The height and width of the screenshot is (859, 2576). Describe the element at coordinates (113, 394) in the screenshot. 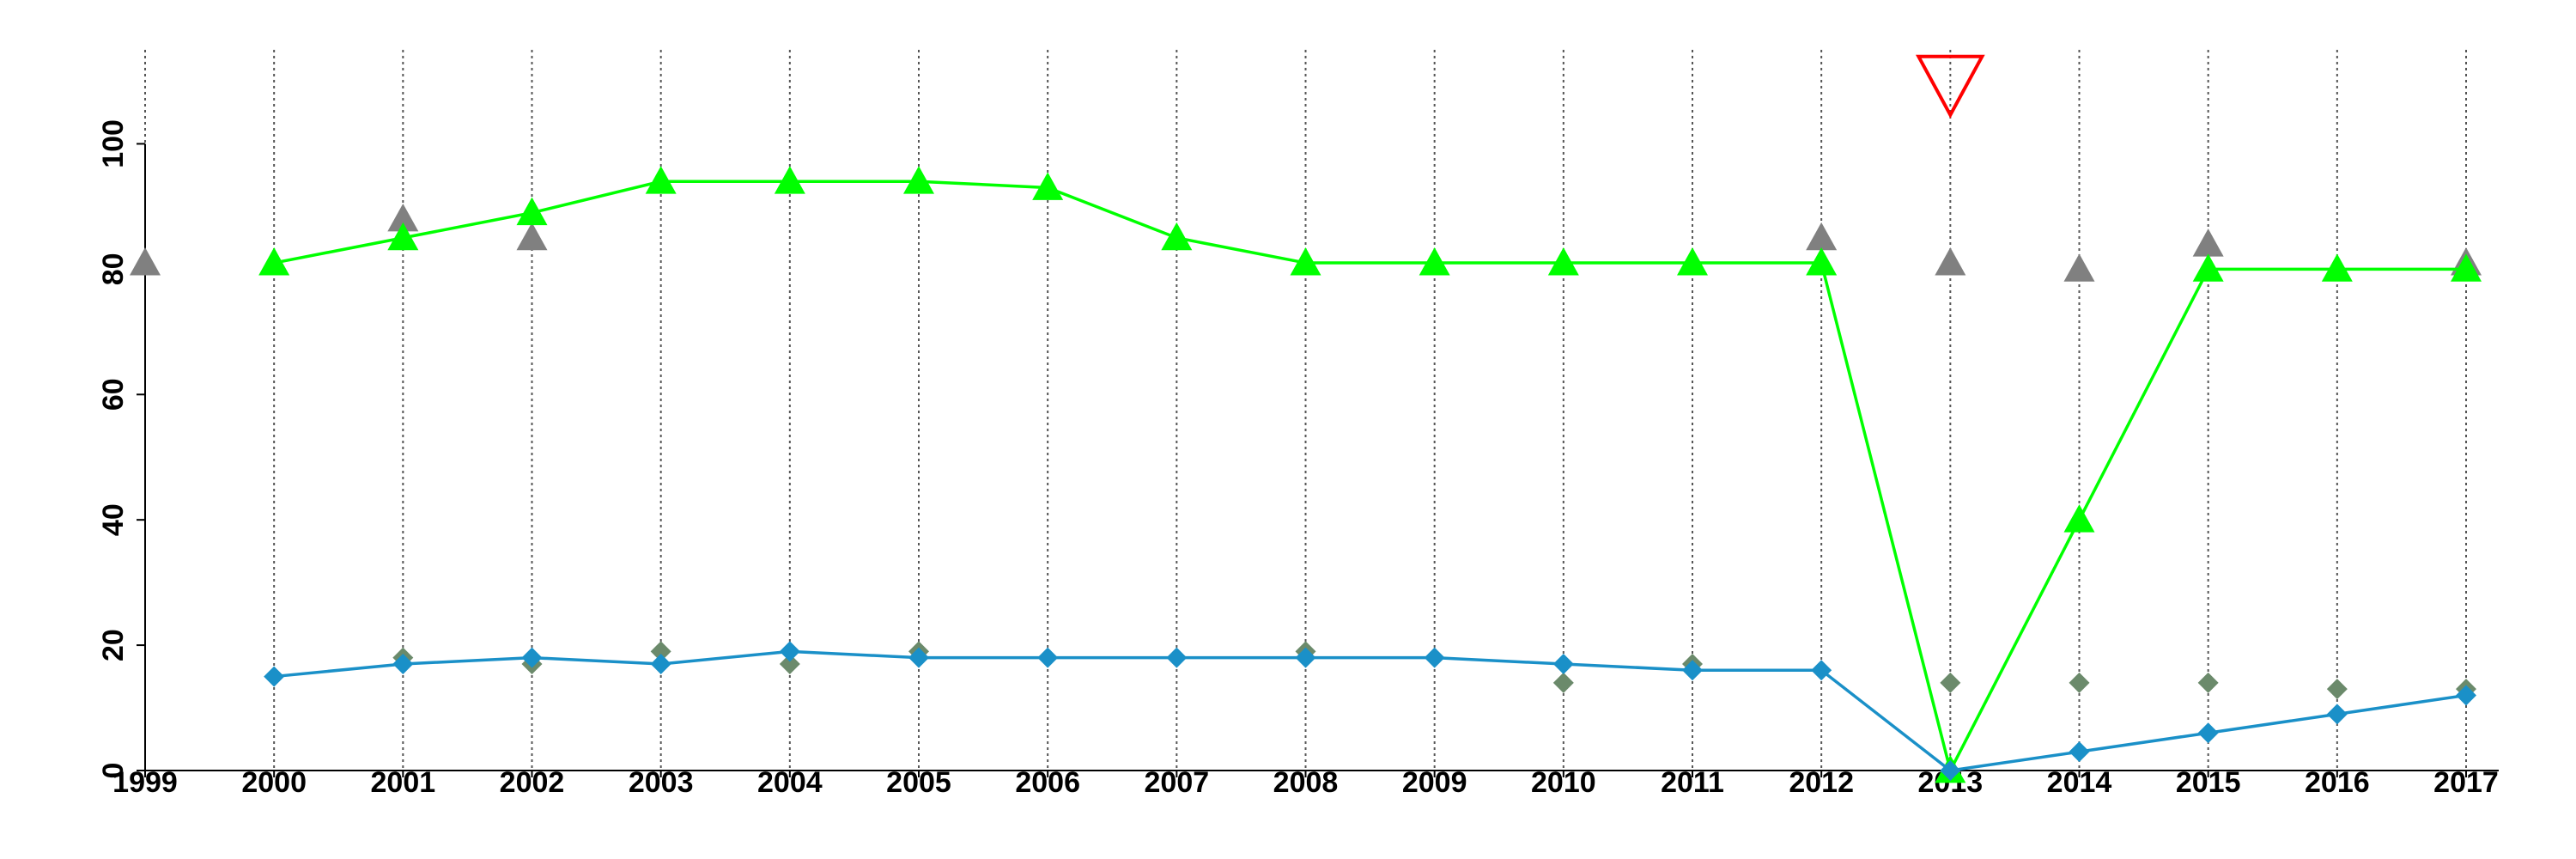

I see `y-tick-label: 60` at that location.